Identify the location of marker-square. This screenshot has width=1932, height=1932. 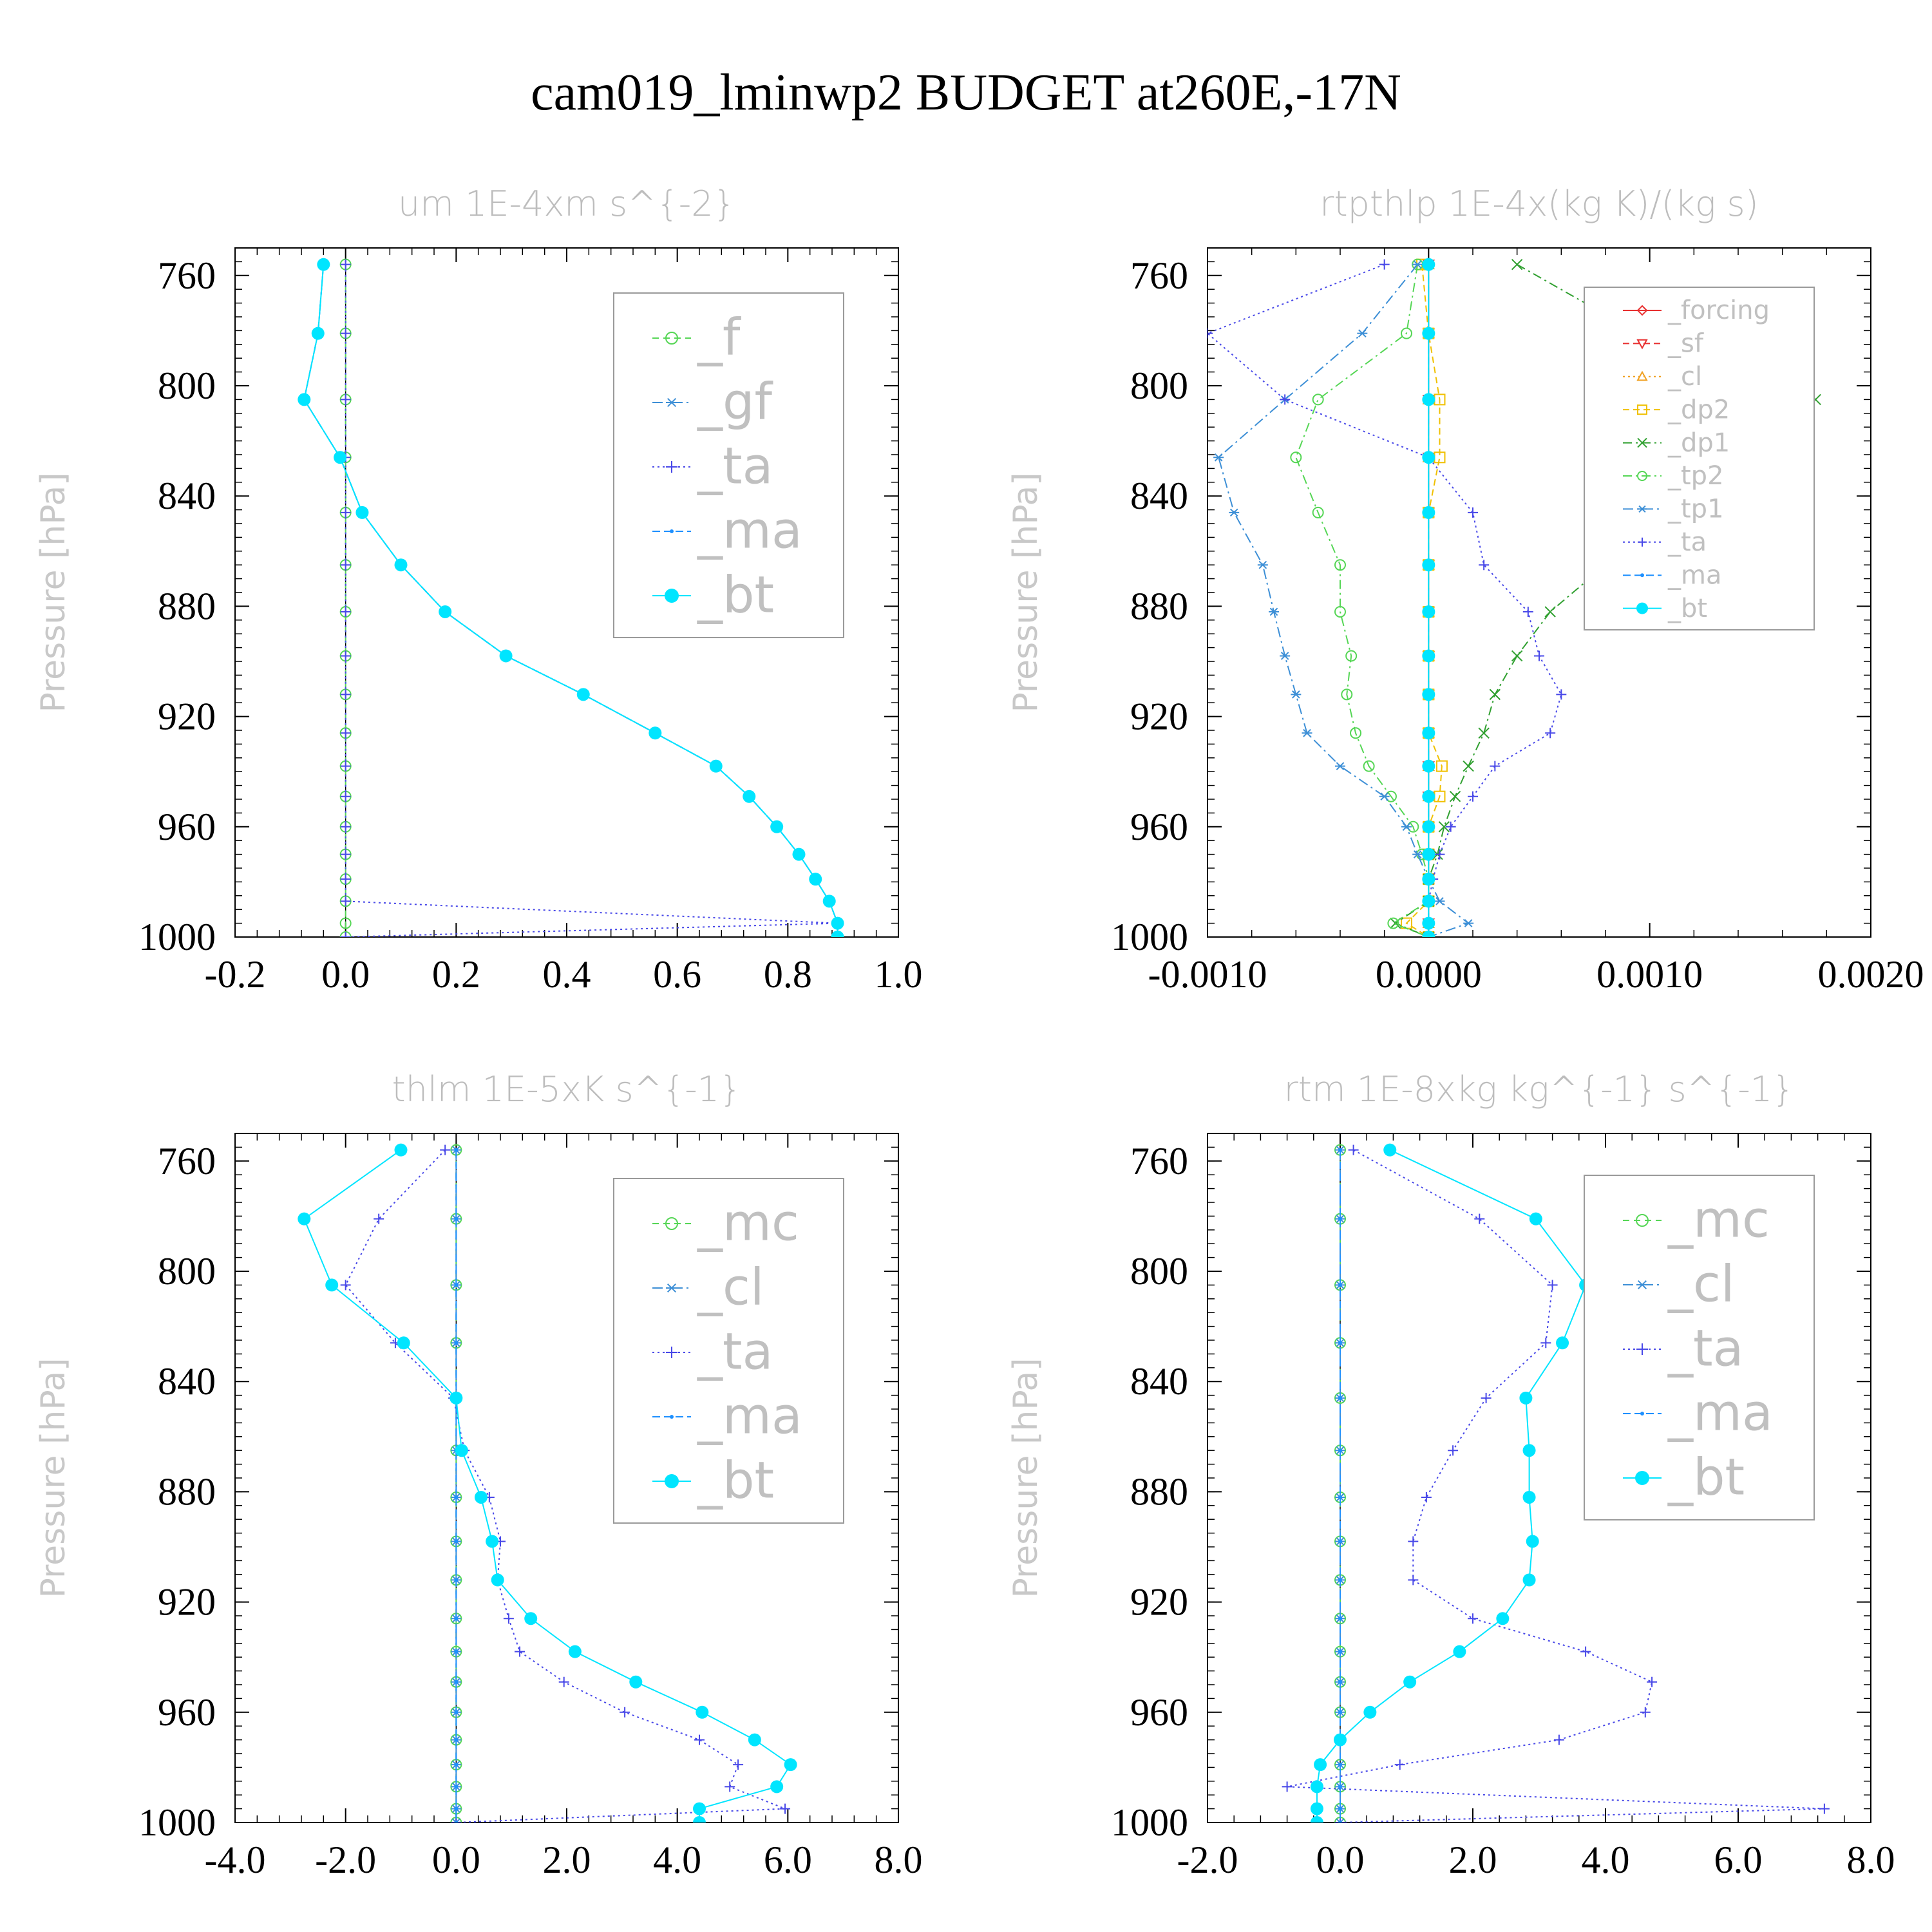
(1442, 766).